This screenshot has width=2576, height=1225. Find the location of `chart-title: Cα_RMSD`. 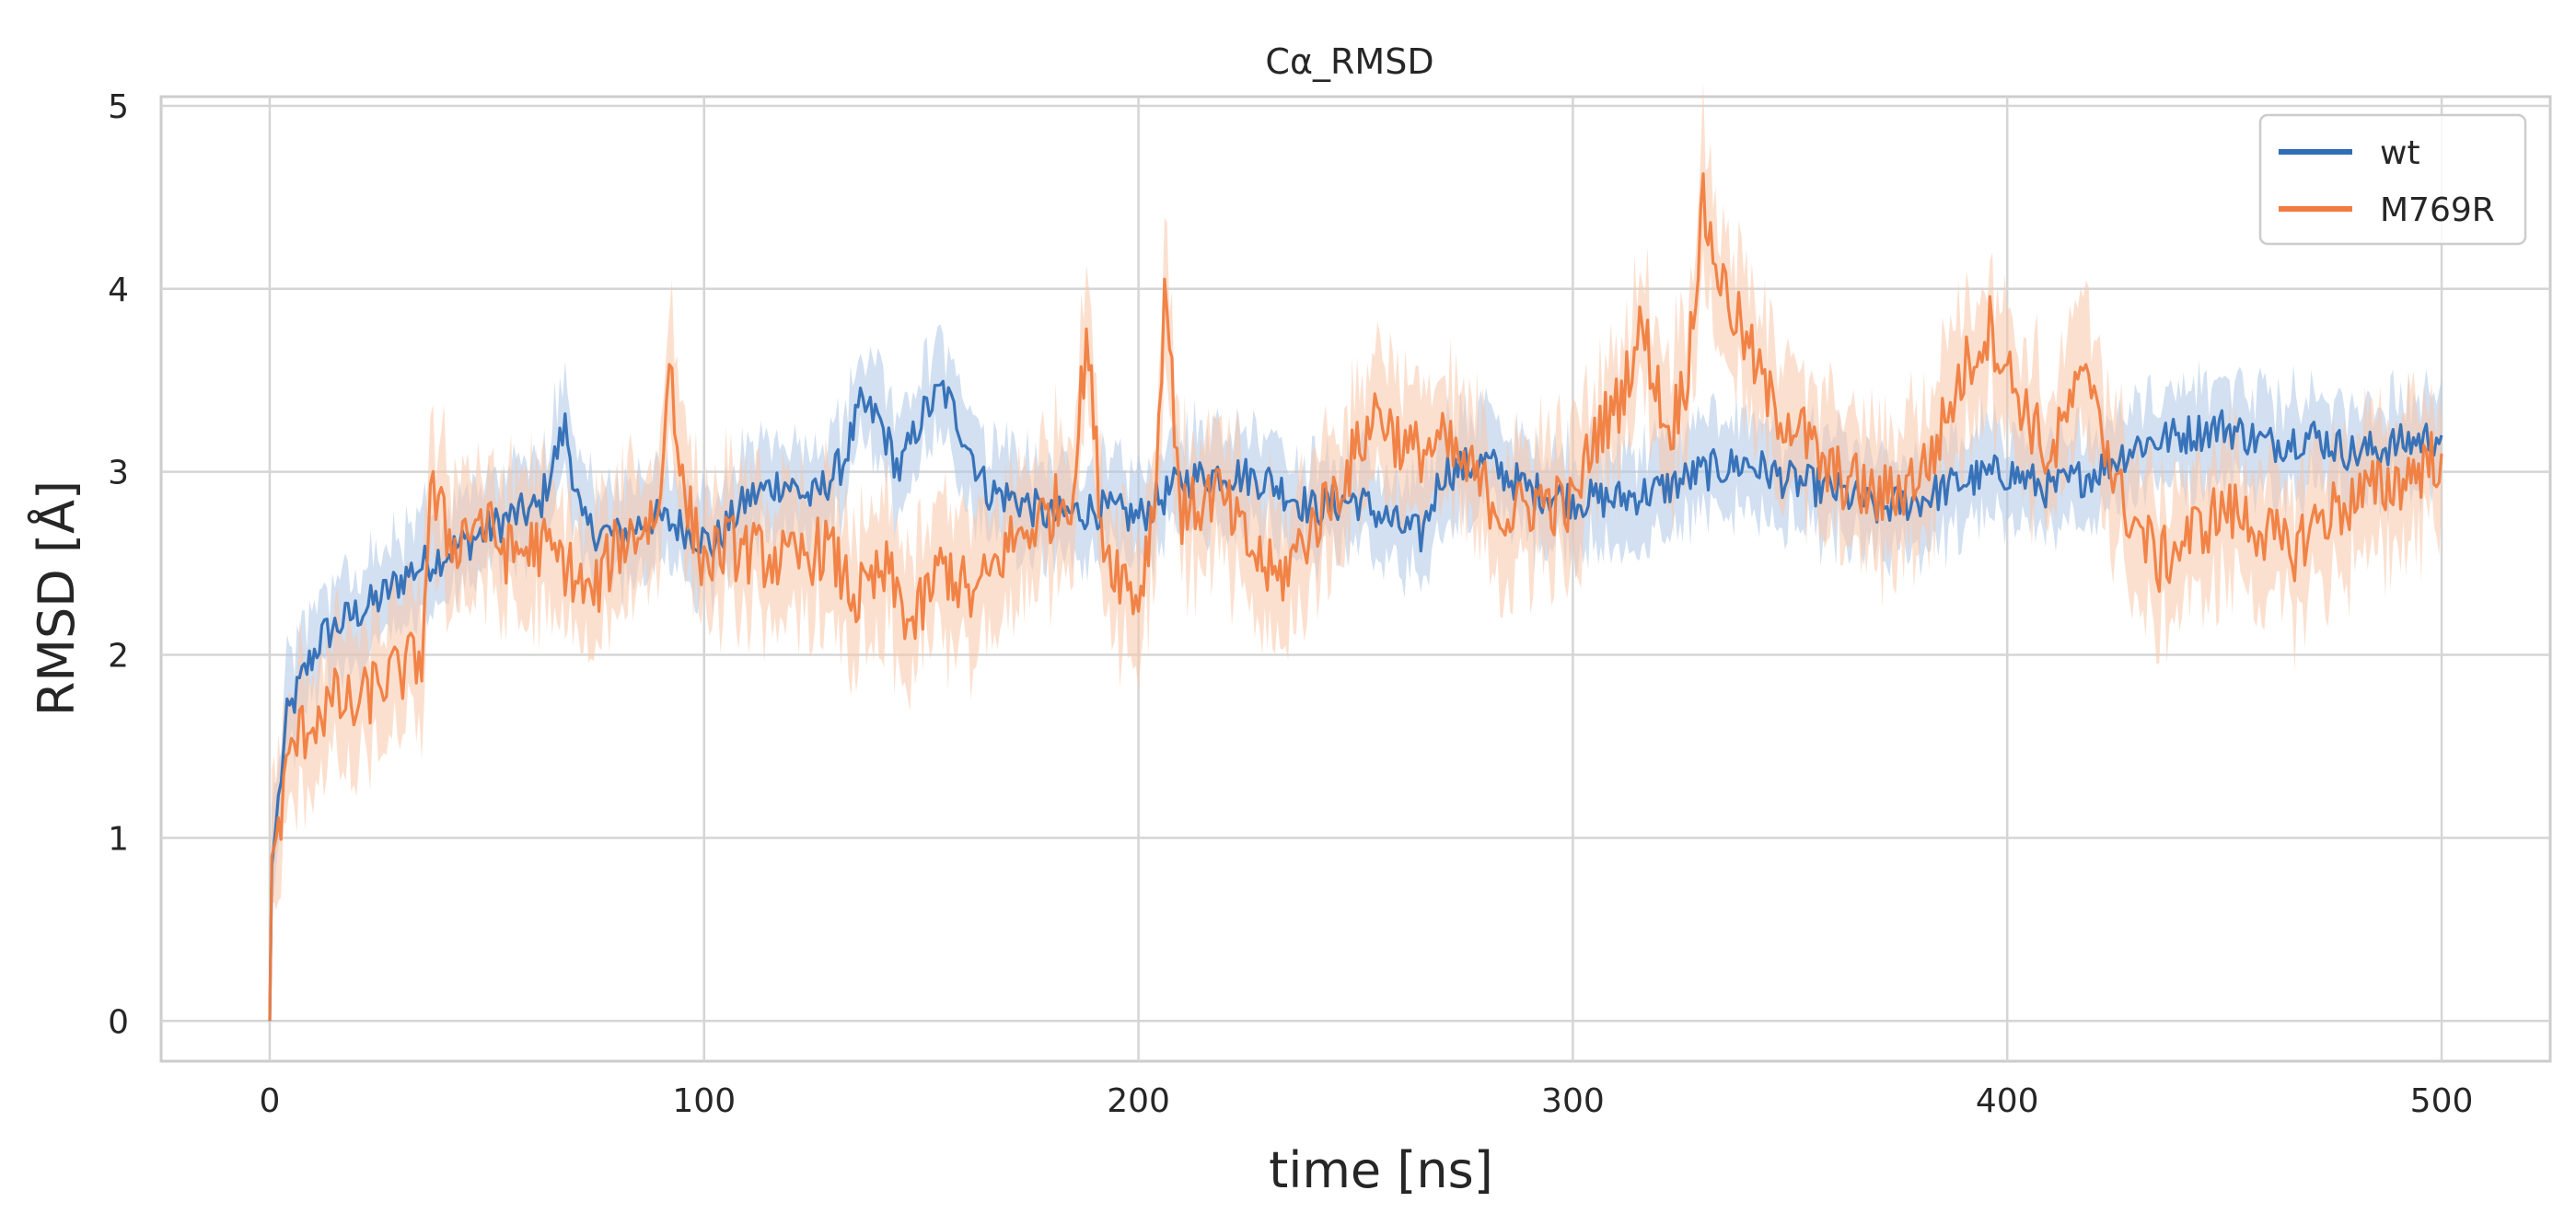

chart-title: Cα_RMSD is located at coordinates (1349, 61).